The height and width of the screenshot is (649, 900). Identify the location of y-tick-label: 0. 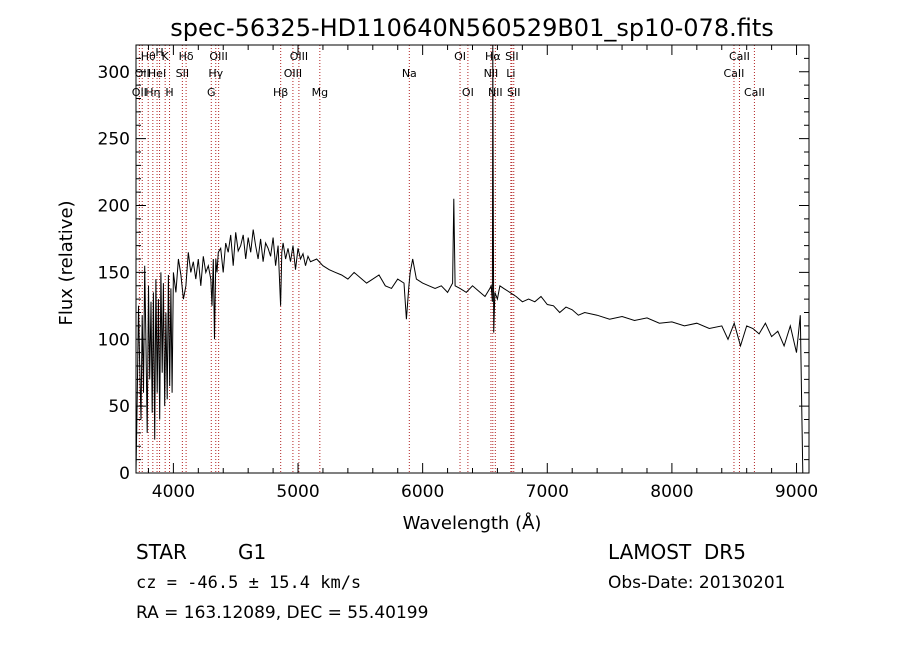
(124, 474).